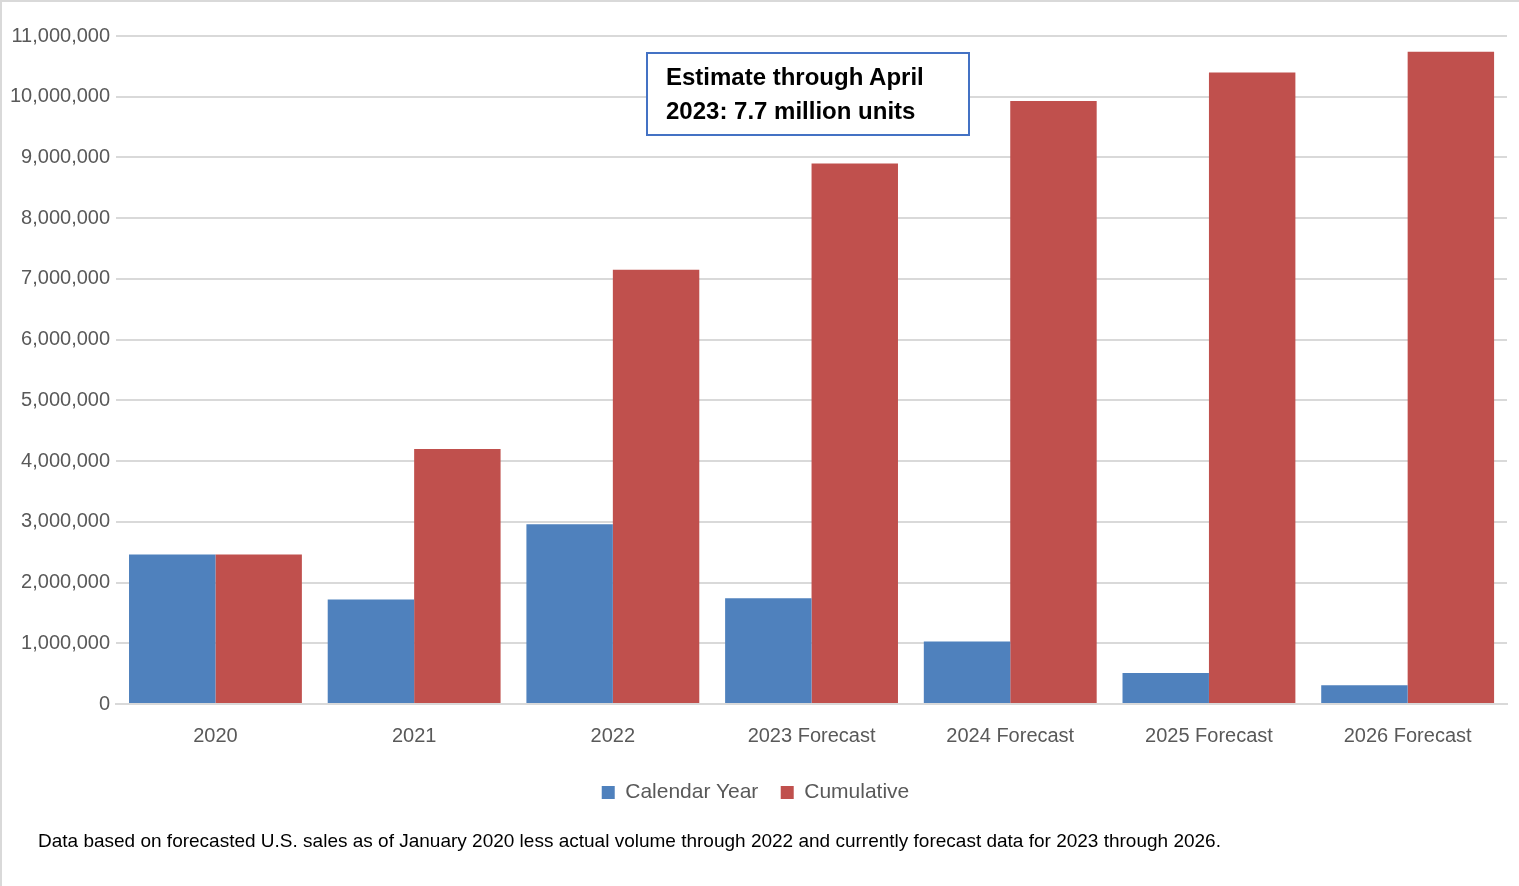 The height and width of the screenshot is (886, 1519). I want to click on y-tick-label: 1,000,000, so click(66, 641).